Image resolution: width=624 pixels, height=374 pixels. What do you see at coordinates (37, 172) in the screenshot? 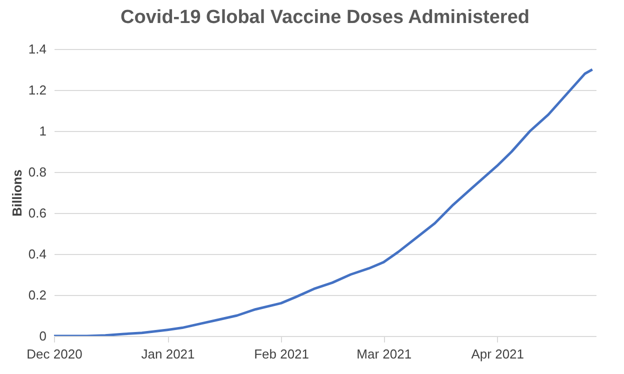
I see `y-tick-label: 0.8` at bounding box center [37, 172].